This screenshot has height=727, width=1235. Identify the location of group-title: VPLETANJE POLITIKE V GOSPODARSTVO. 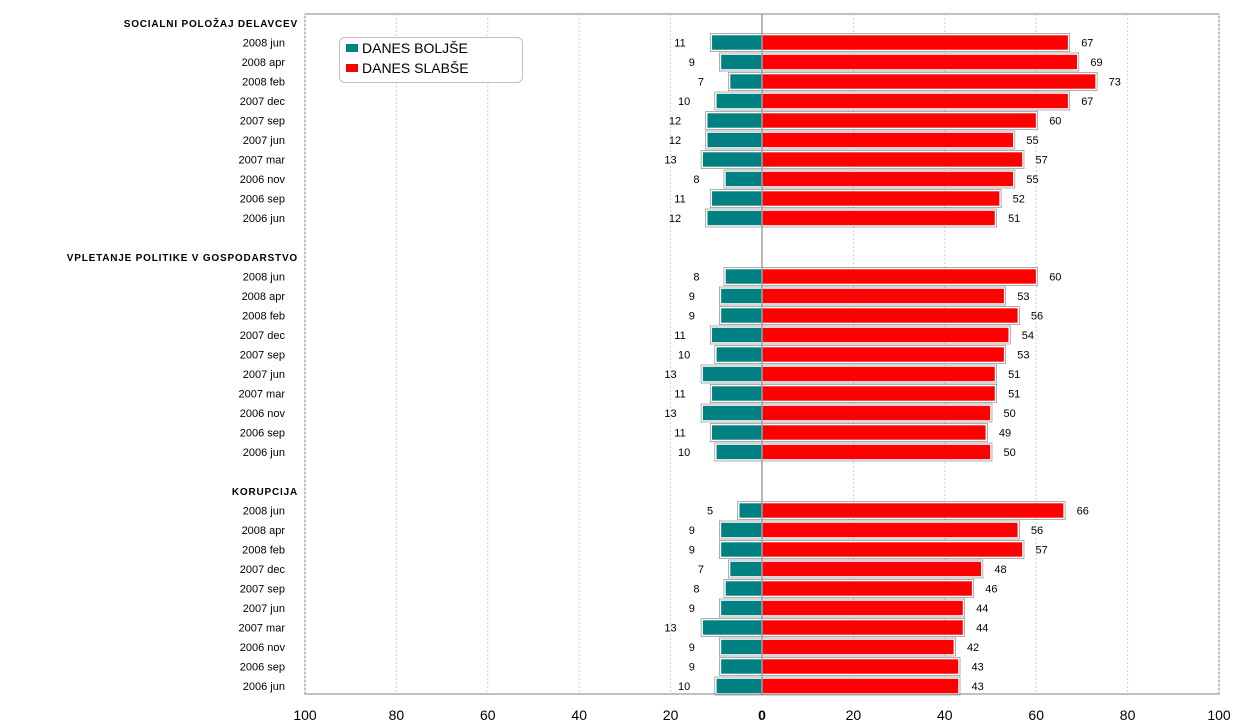
(182, 258).